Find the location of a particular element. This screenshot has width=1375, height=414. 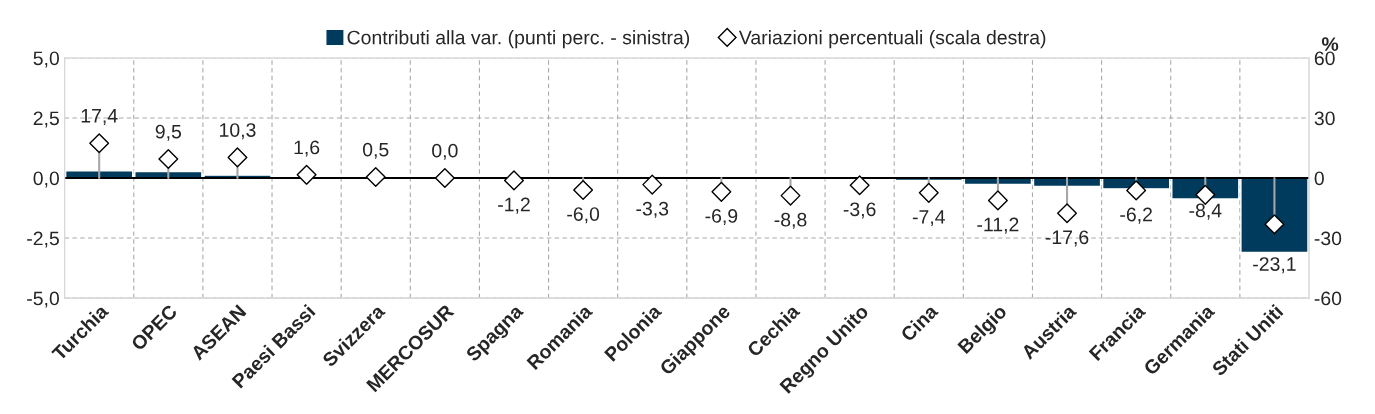

data-label: 0,0 is located at coordinates (445, 151).